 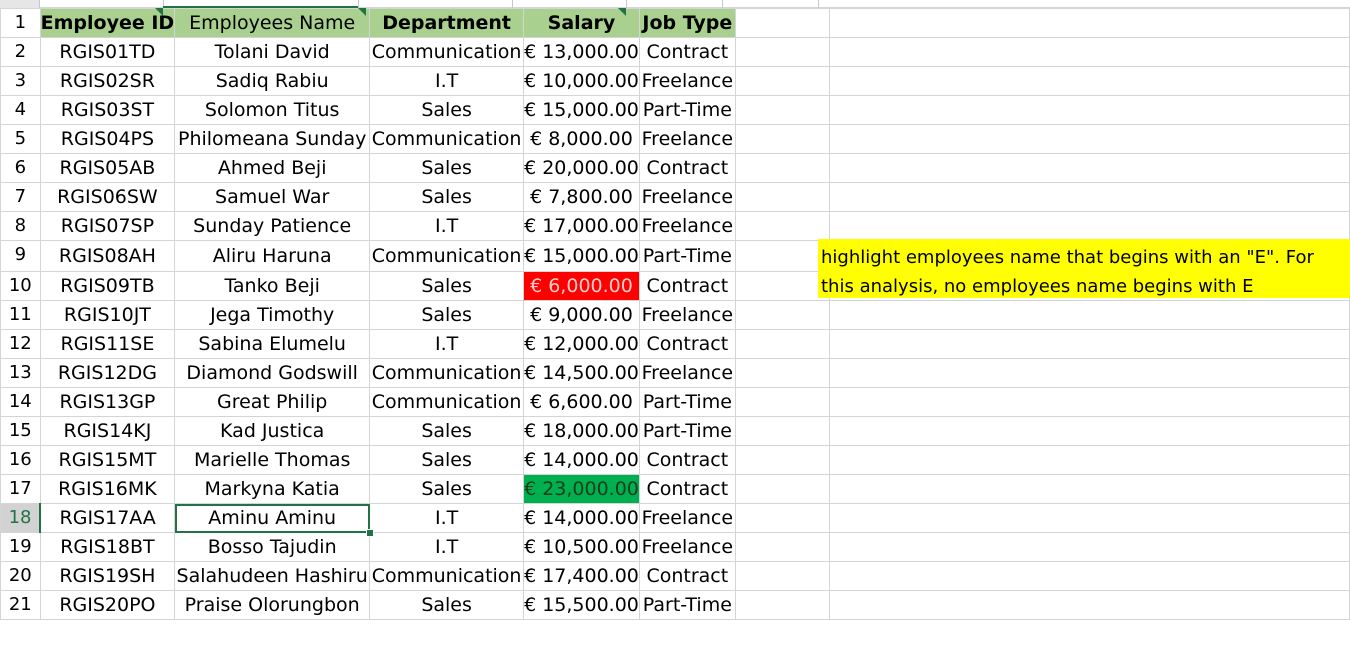 I want to click on employee-name-cell: Salahudeen Hashiru, so click(x=272, y=576).